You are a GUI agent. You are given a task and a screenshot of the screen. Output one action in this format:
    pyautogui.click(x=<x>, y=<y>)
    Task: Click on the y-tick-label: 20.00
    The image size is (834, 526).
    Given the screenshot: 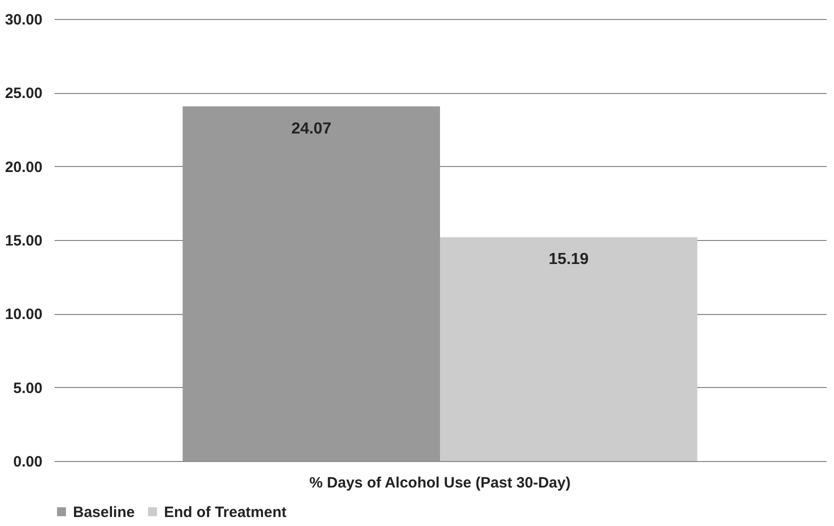 What is the action you would take?
    pyautogui.click(x=23, y=167)
    